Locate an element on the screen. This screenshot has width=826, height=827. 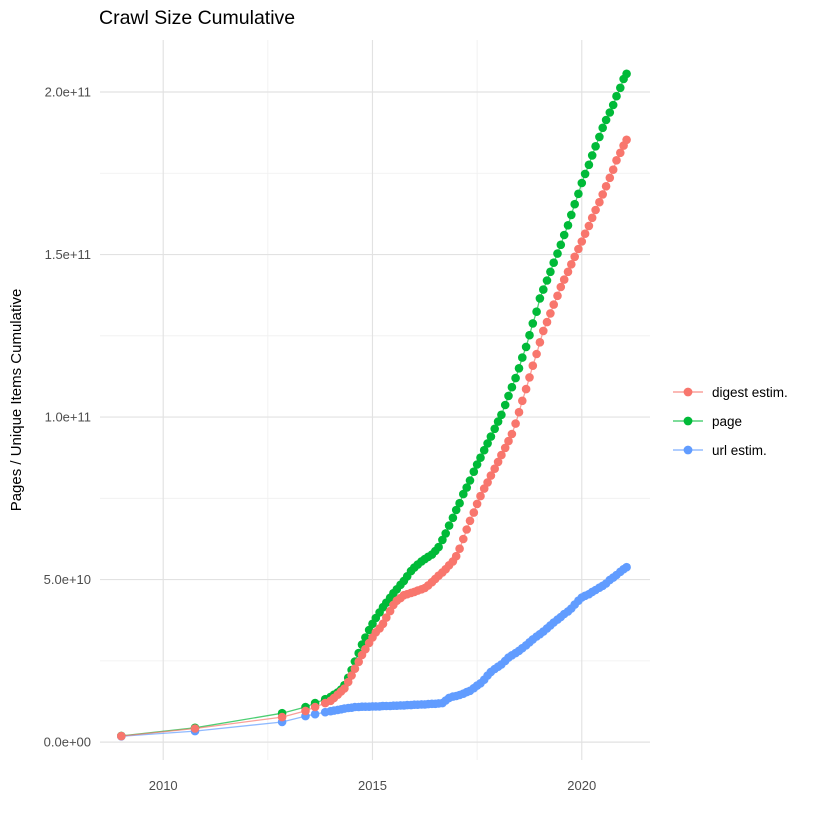
legend-label: page is located at coordinates (727, 421).